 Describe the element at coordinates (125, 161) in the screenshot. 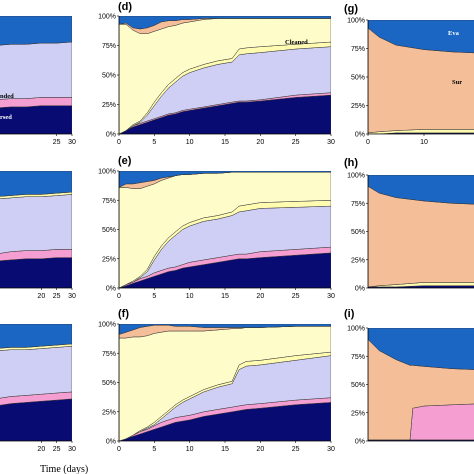

I see `panel-tag: (e)` at that location.